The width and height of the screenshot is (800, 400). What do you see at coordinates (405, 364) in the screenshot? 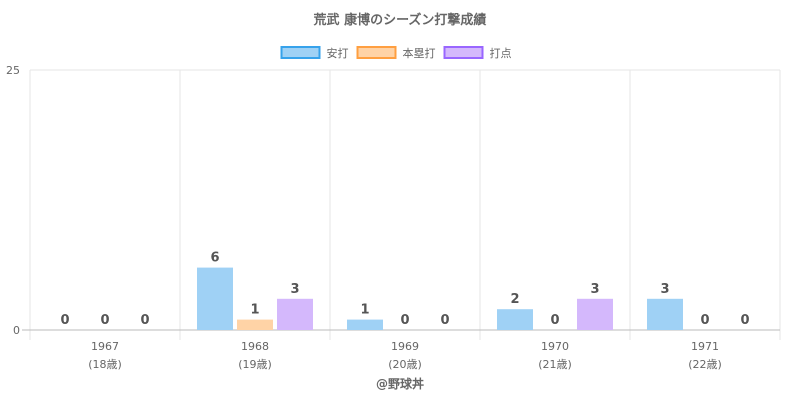
I see `x-tick-age: (20歳)` at bounding box center [405, 364].